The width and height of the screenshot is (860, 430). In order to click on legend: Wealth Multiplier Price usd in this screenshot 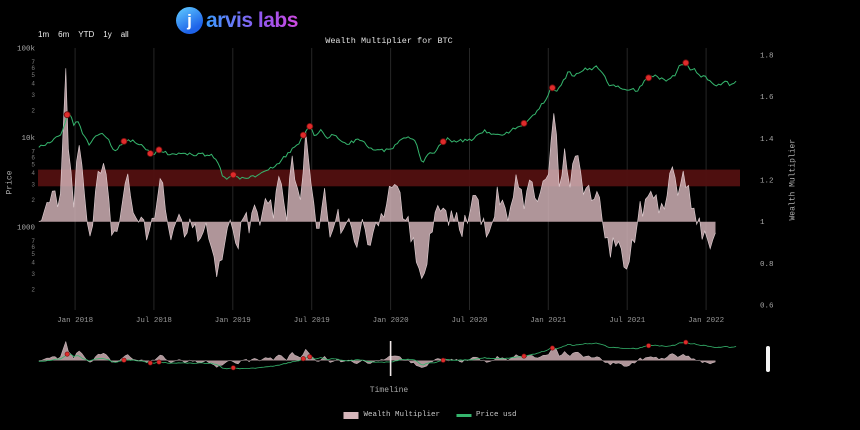, I will do `click(430, 415)`.